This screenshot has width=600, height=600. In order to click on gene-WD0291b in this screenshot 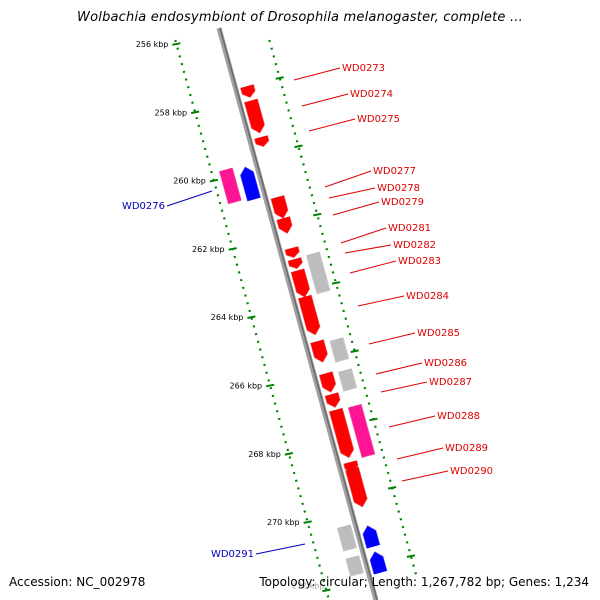, I will do `click(378, 562)`.